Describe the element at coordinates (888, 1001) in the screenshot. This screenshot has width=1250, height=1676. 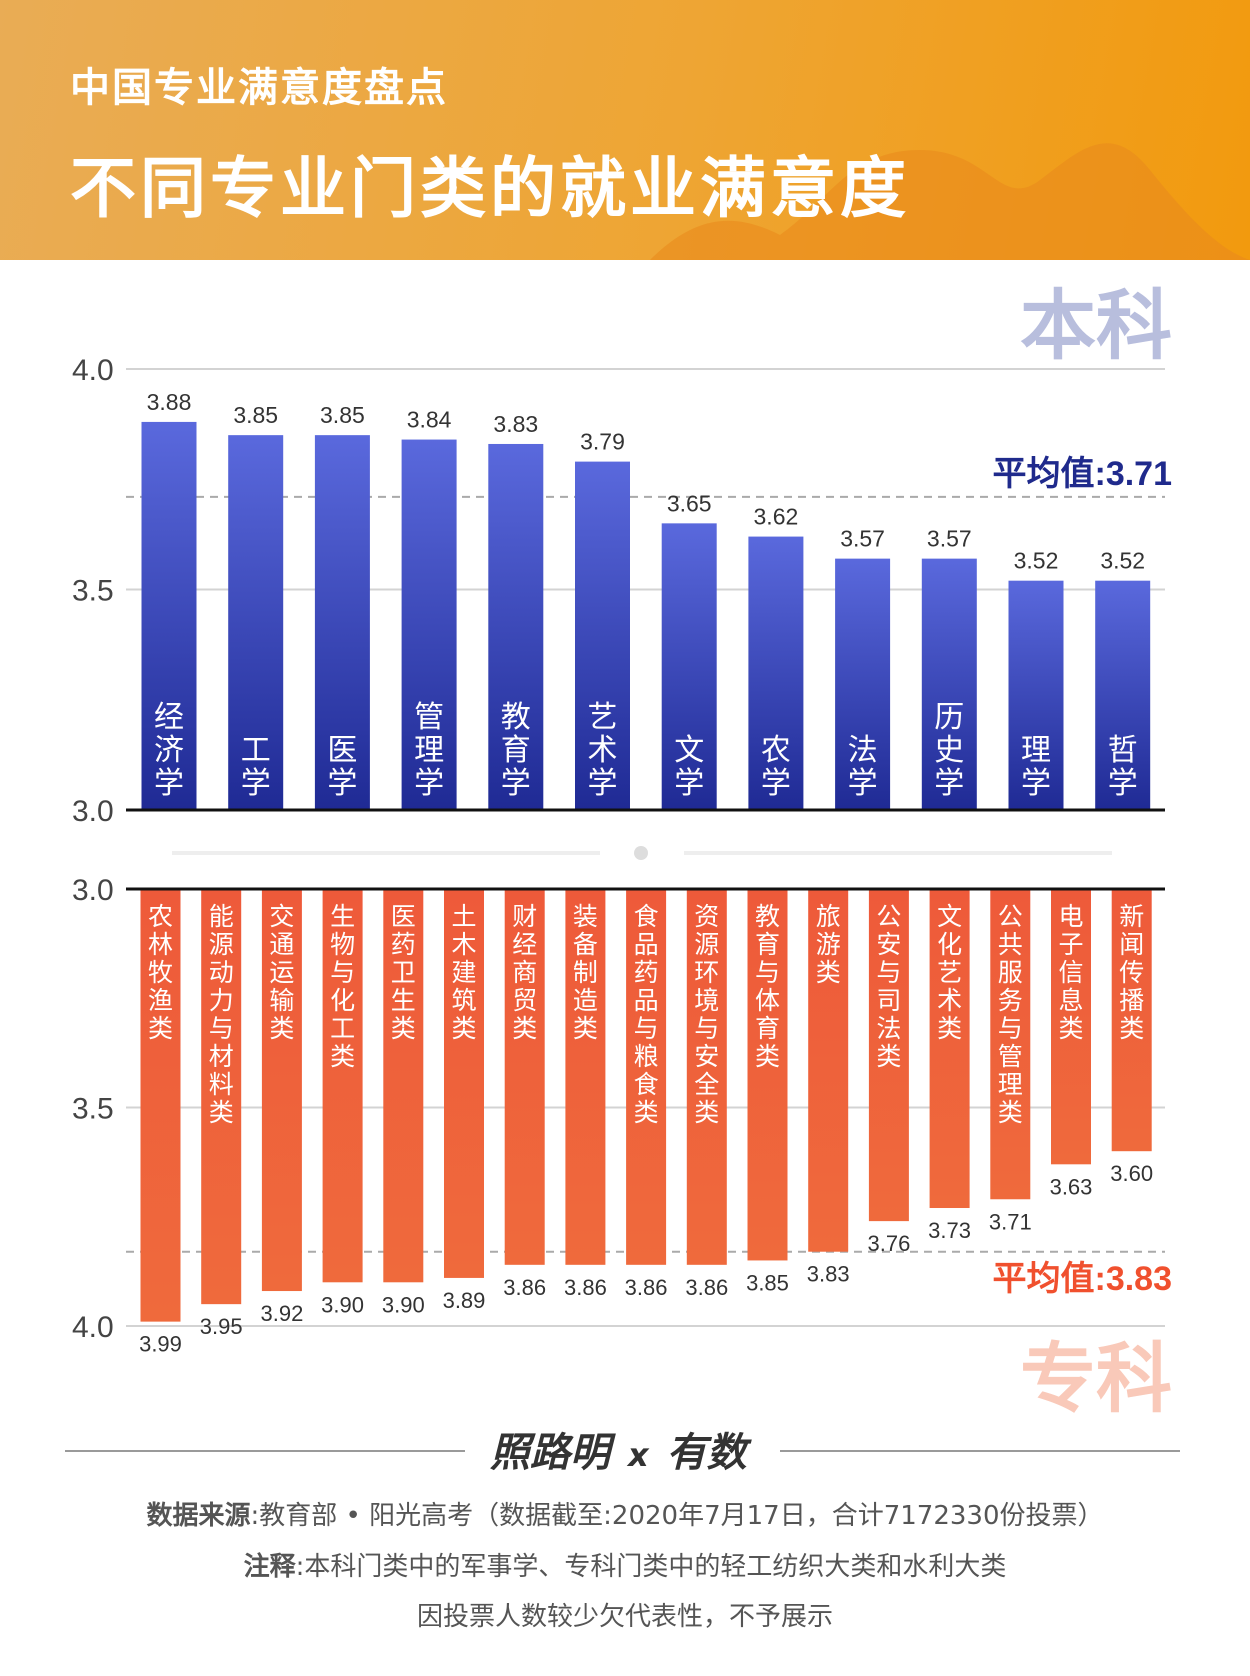
I see `category-label: 司` at that location.